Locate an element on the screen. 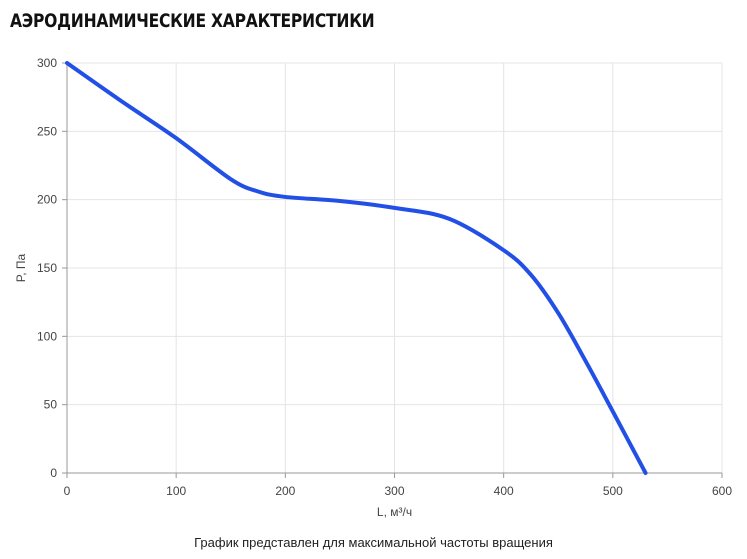  y-tick-label: 100 is located at coordinates (47, 336).